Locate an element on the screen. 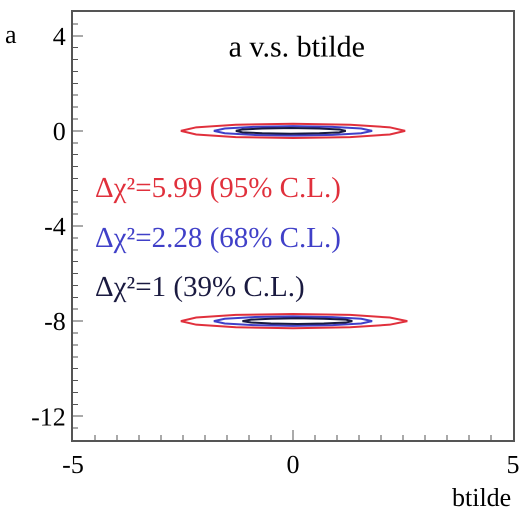 This screenshot has height=507, width=530. y-tick-label: -4 is located at coordinates (55, 227).